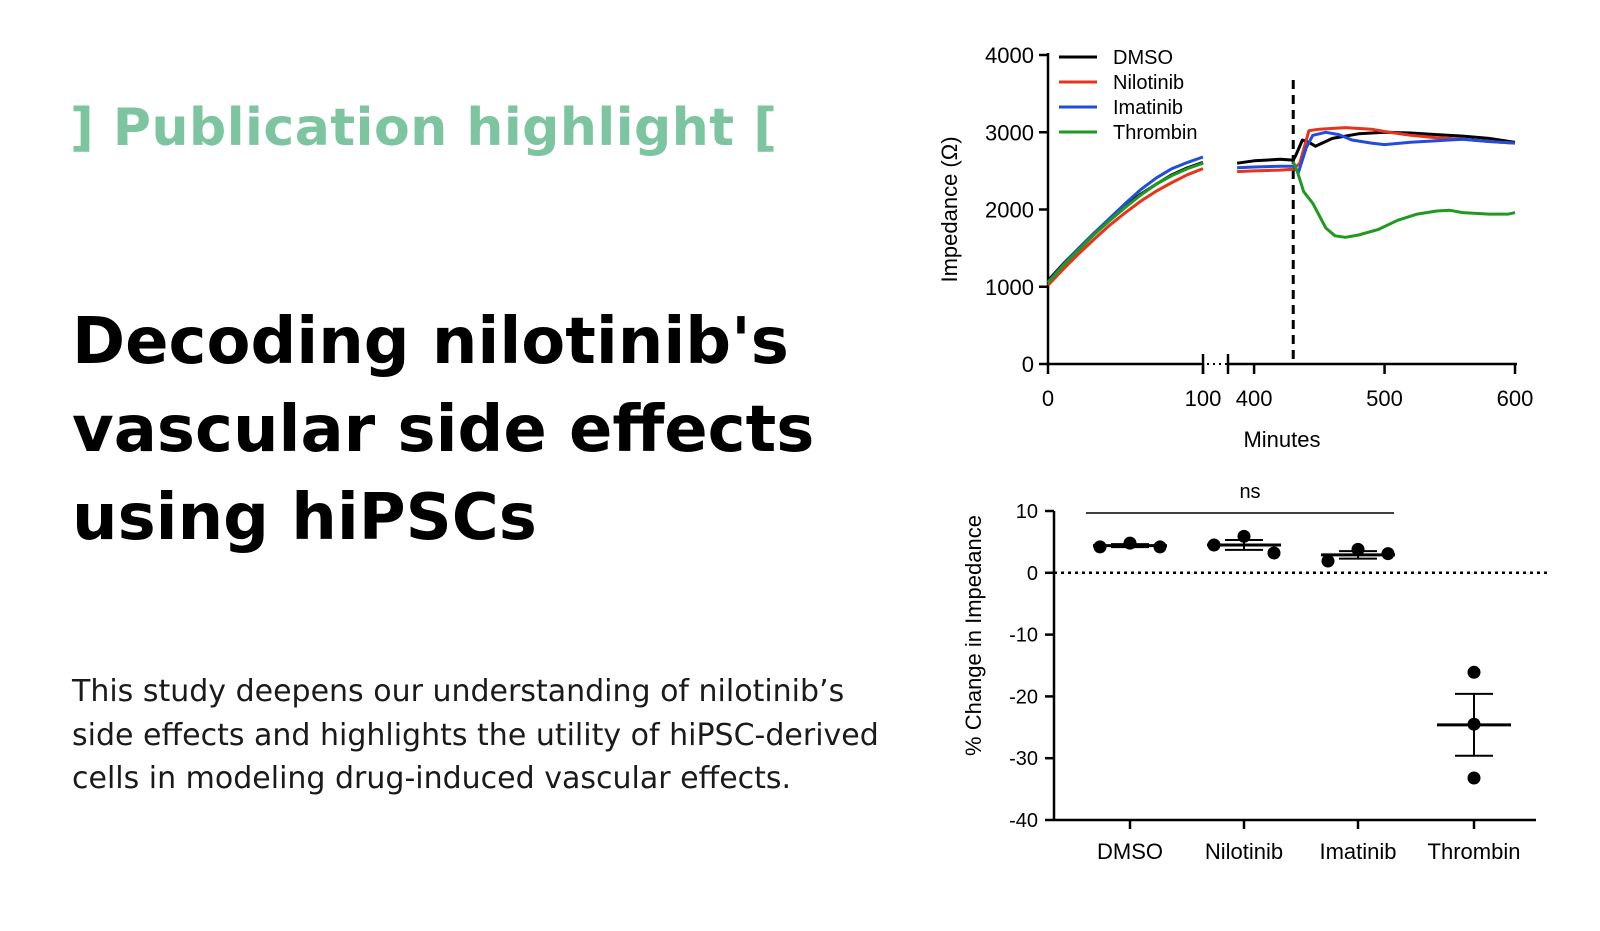 The image size is (1600, 931). What do you see at coordinates (304, 518) in the screenshot?
I see `headline-line: using hiPSCs` at bounding box center [304, 518].